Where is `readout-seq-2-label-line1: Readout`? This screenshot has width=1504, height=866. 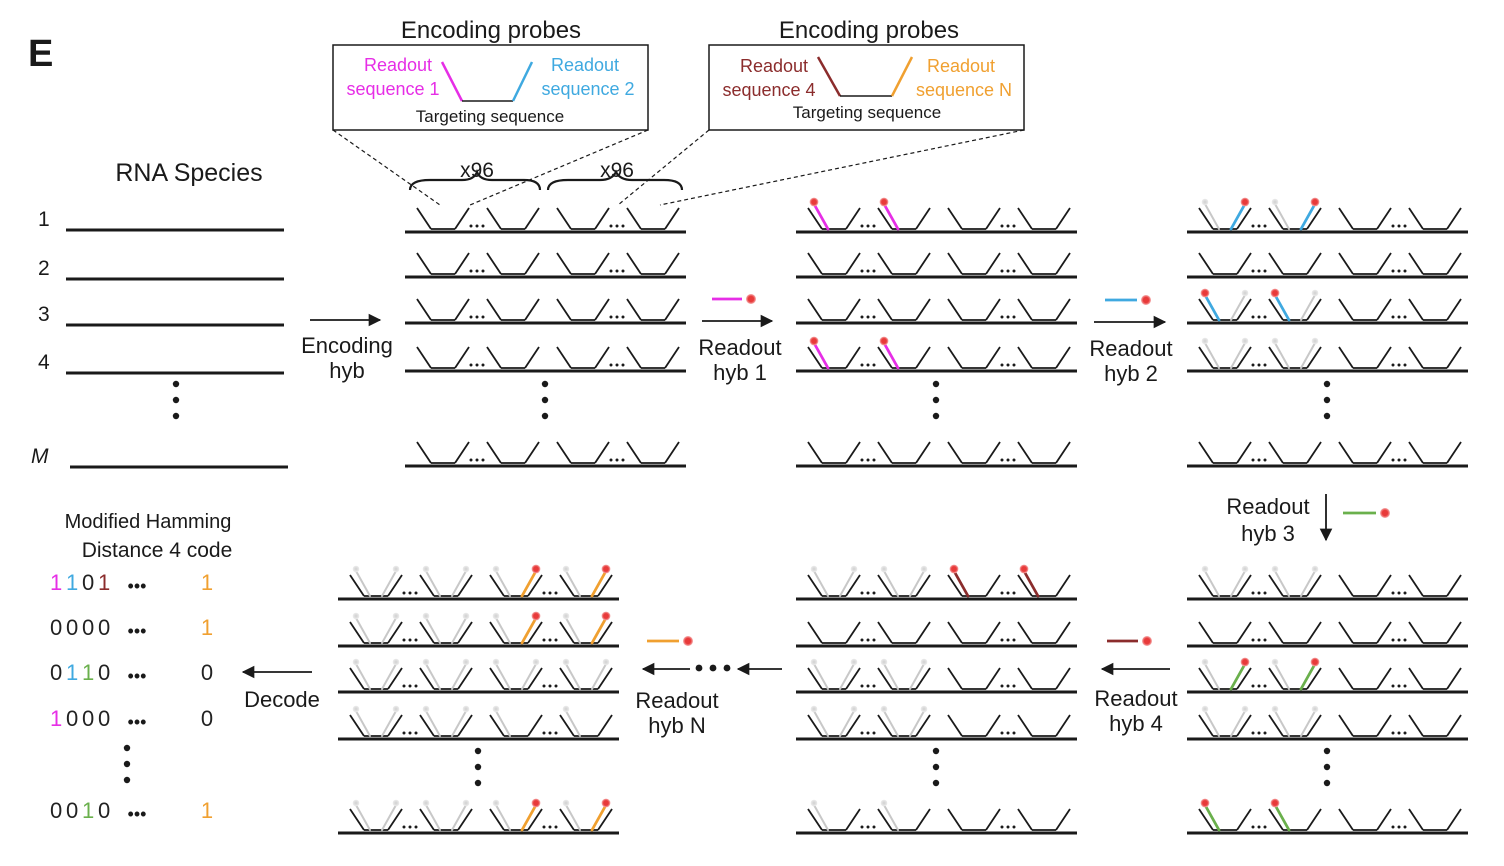 readout-seq-2-label-line1: Readout is located at coordinates (585, 65).